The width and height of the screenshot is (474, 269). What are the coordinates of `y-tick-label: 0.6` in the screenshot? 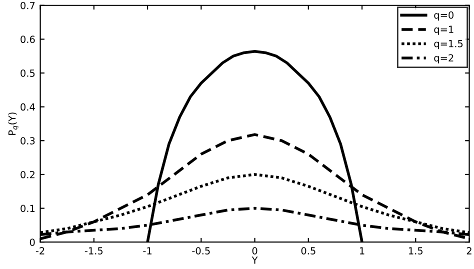 It's located at (27, 40).